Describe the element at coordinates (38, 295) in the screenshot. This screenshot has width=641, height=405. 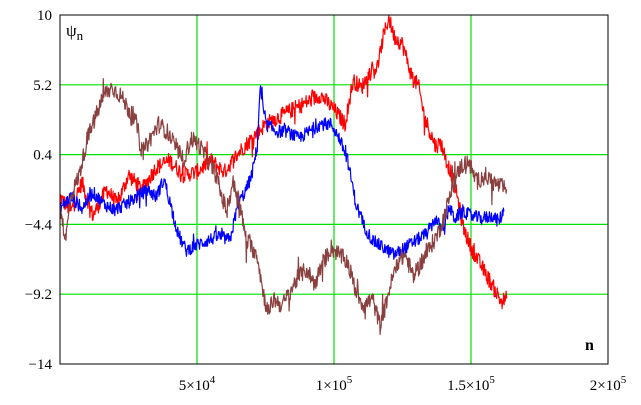
I see `y-tick-label-4: −9.2` at that location.